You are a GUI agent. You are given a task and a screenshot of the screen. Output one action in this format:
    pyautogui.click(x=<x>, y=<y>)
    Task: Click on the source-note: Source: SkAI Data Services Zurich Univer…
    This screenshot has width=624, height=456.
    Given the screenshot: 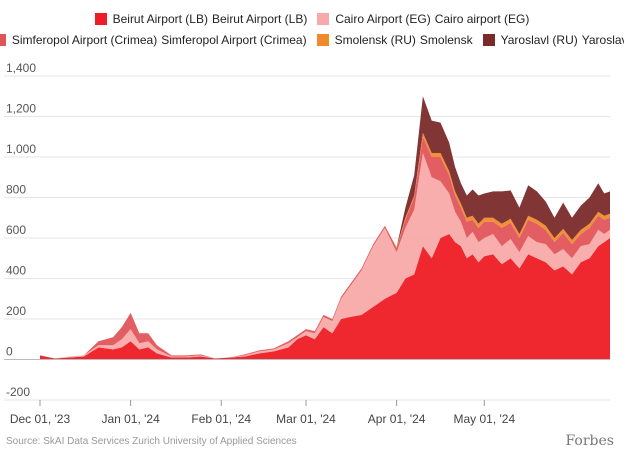 What is the action you would take?
    pyautogui.click(x=151, y=441)
    